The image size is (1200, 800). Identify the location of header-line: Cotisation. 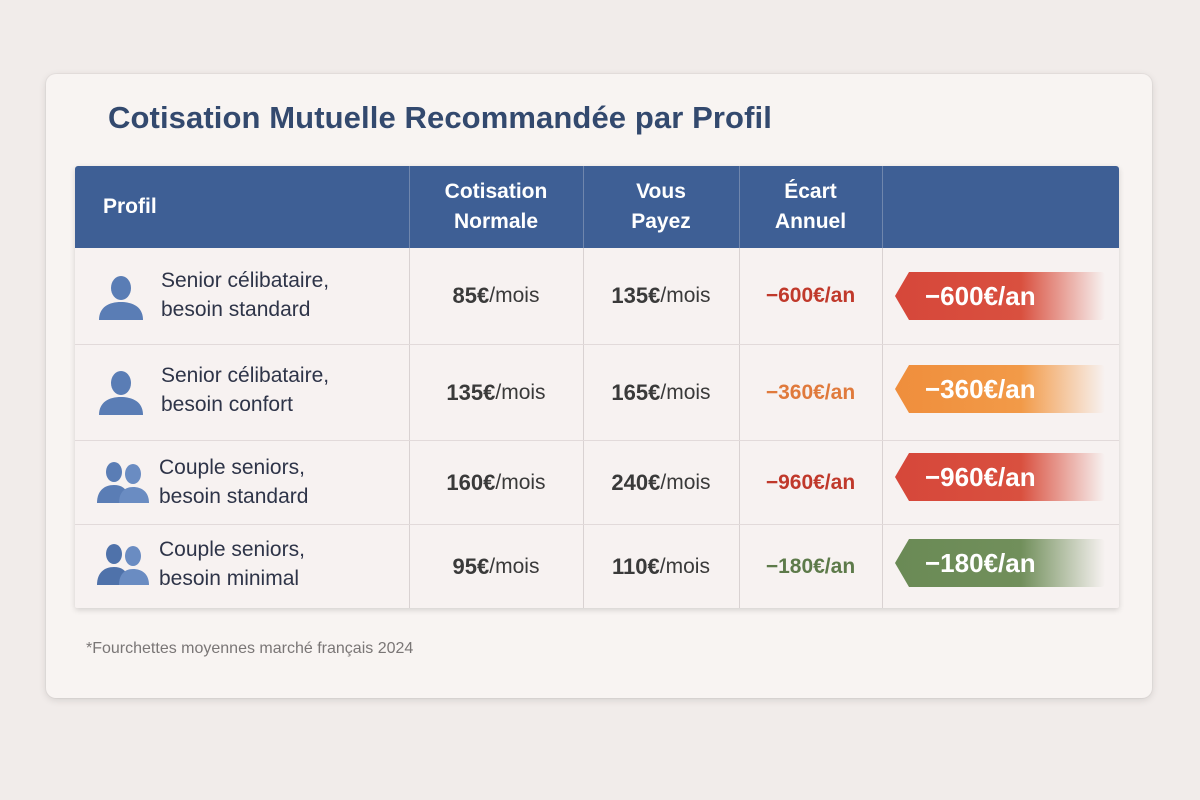
(496, 191).